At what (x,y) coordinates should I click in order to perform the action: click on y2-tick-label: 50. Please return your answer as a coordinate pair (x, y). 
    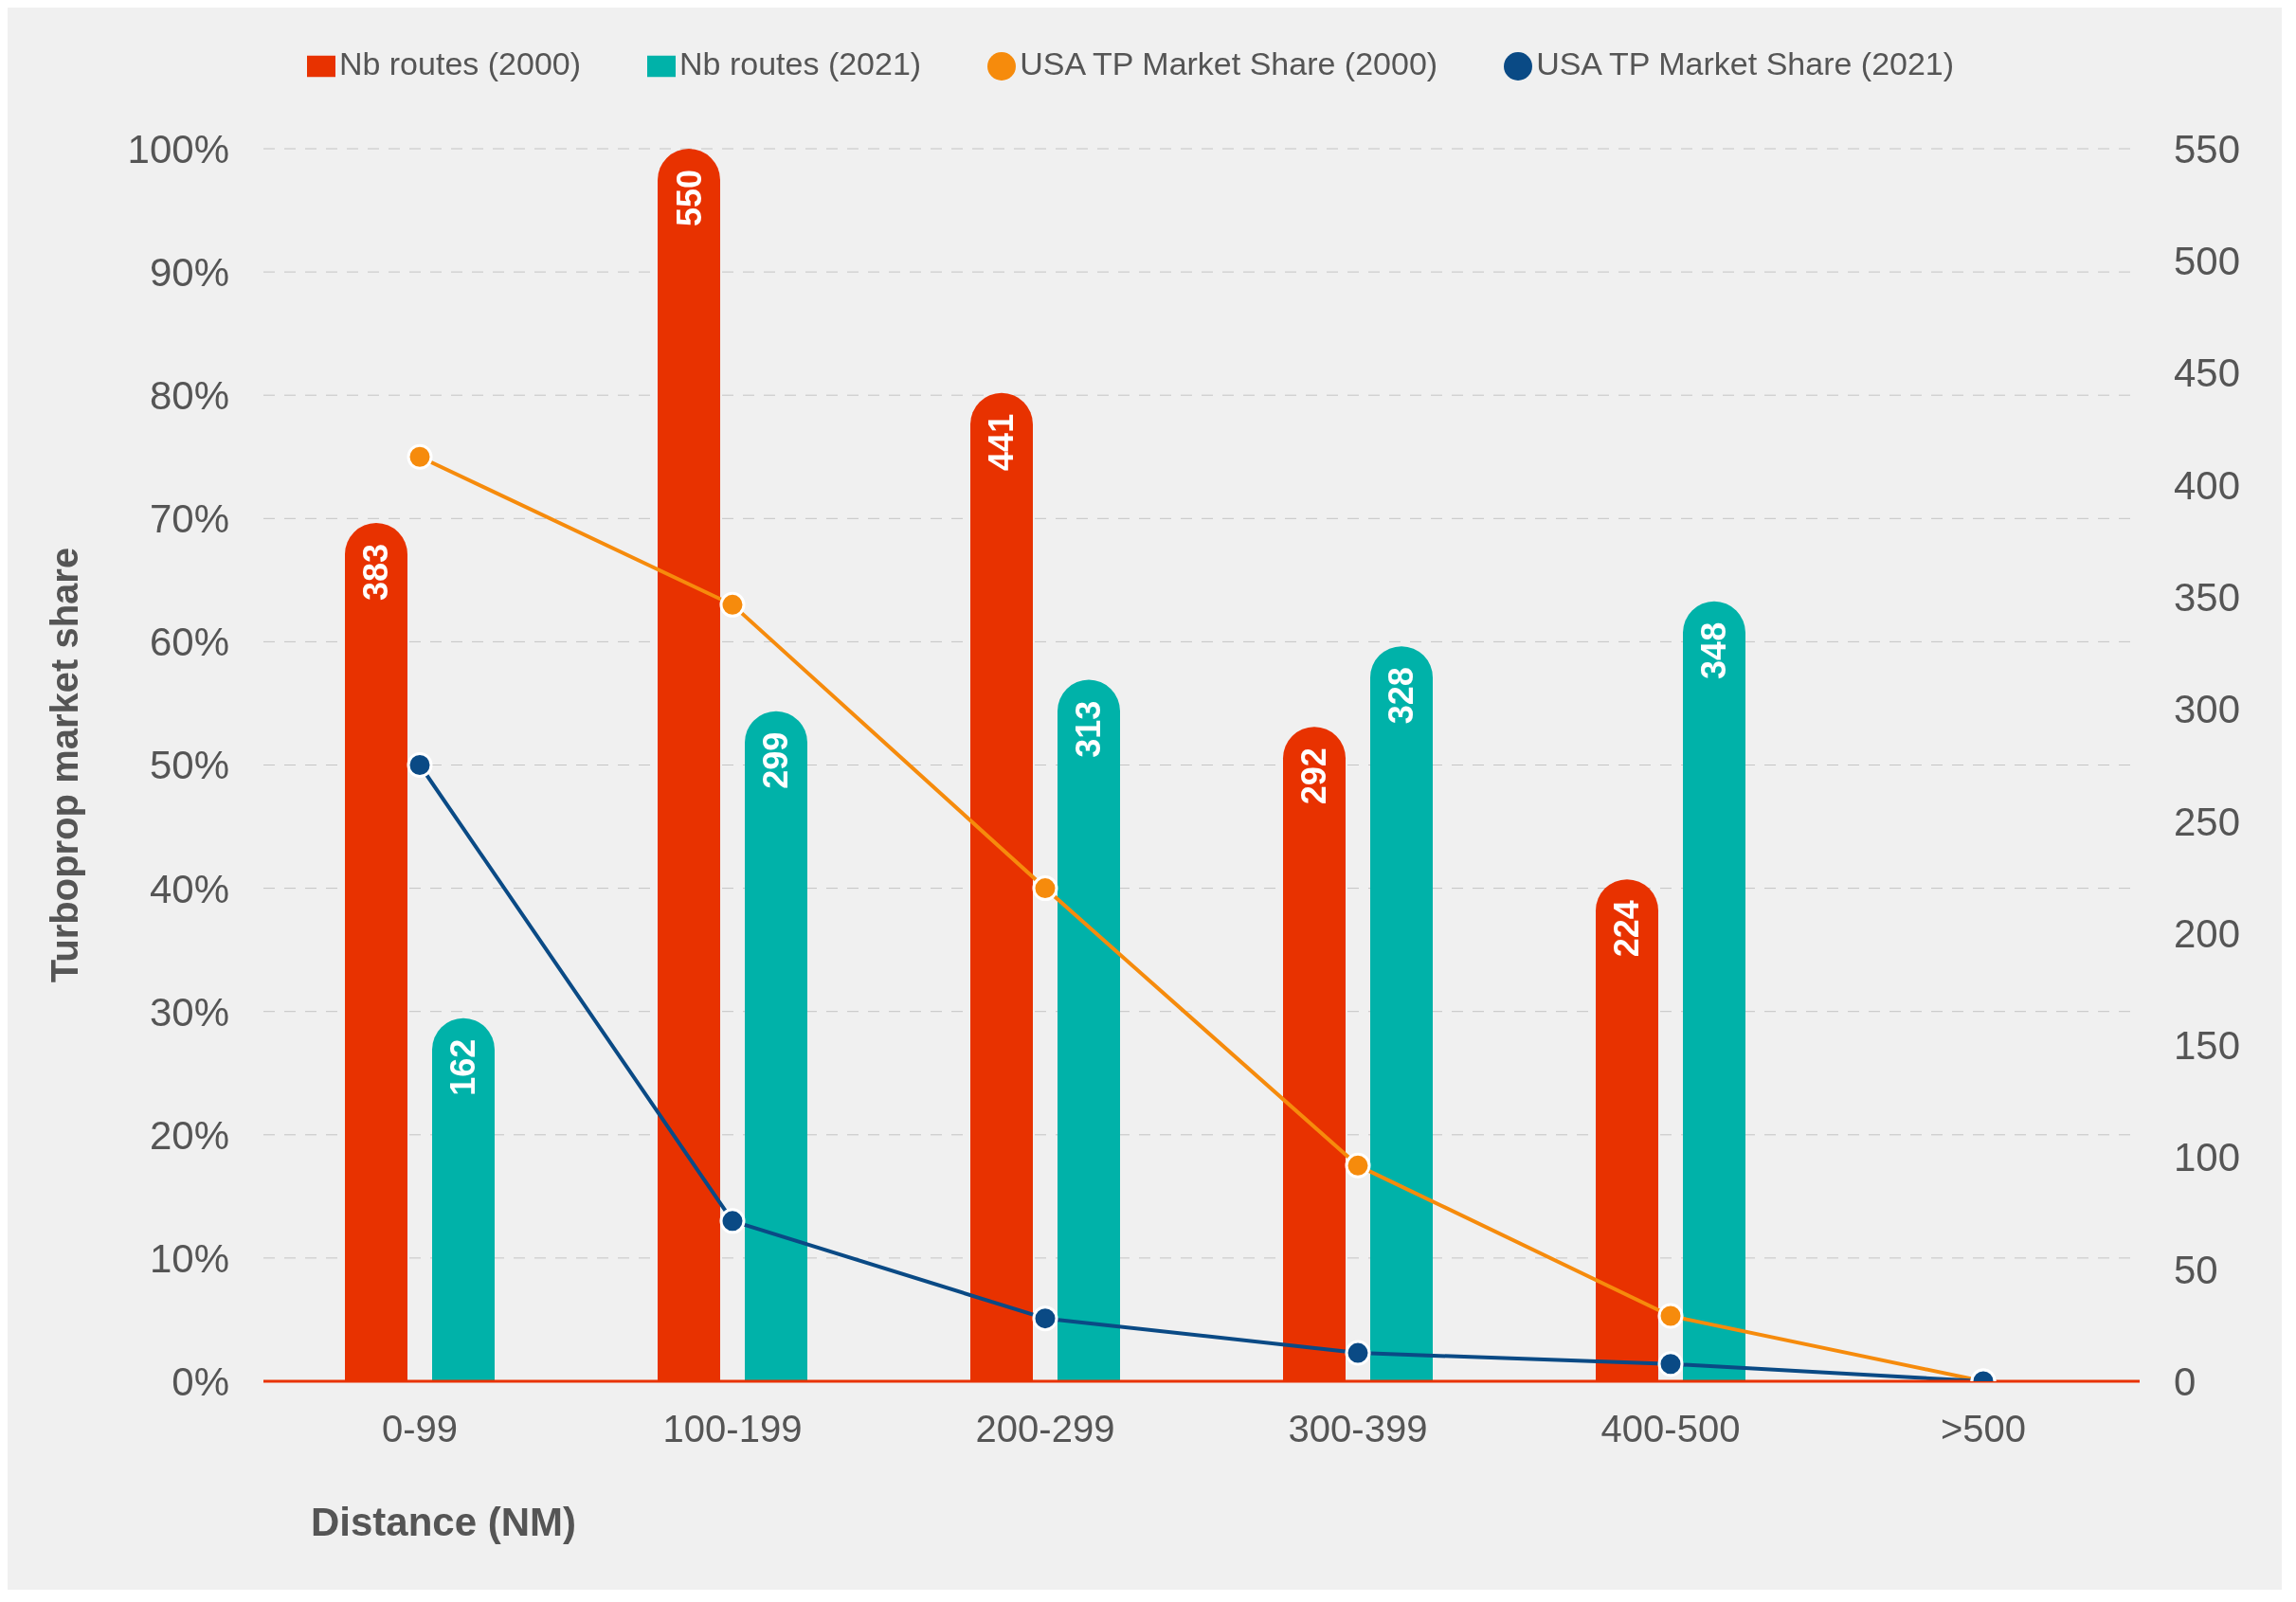
    Looking at the image, I should click on (2196, 1269).